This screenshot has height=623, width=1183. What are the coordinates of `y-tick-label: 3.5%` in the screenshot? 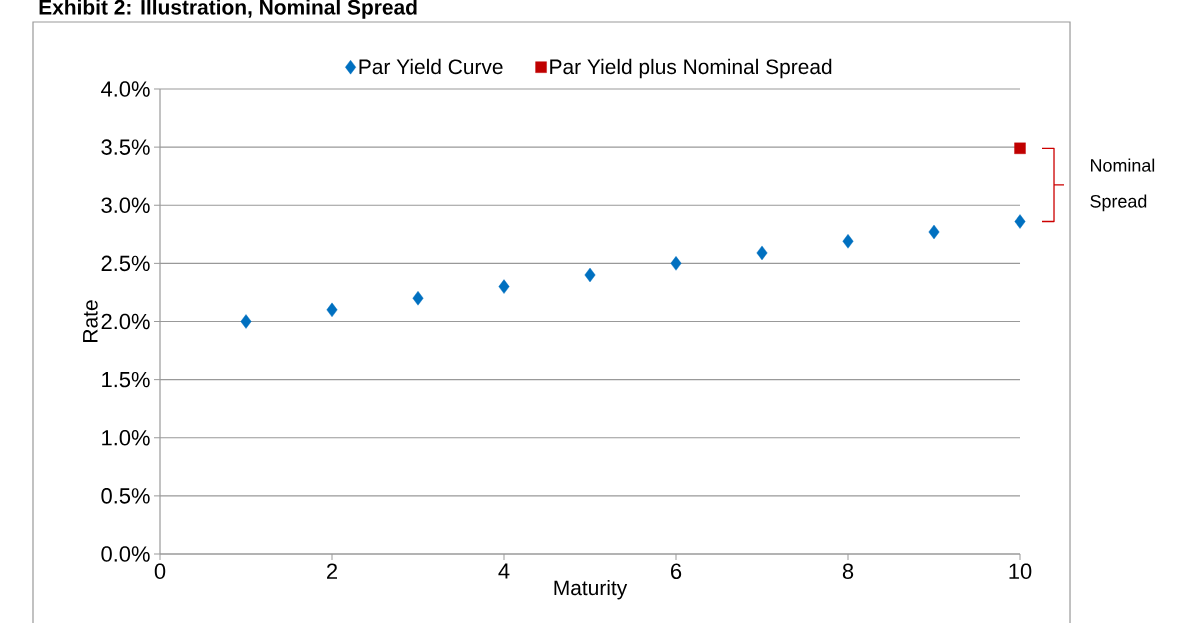 It's located at (125, 147).